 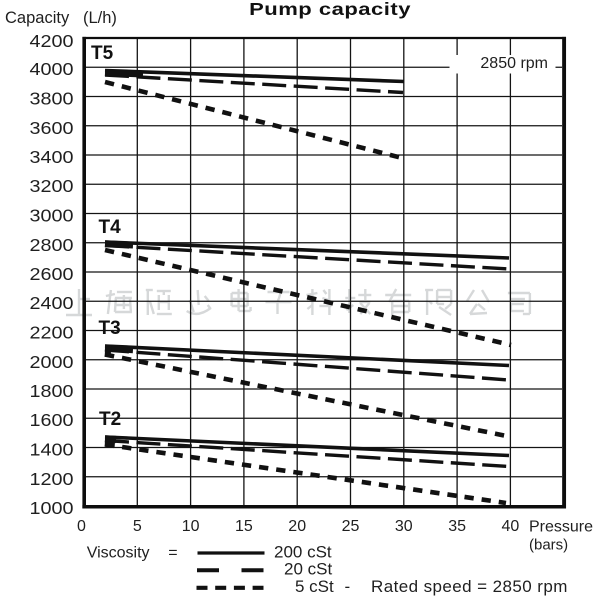 I want to click on svg-text: 2400, so click(x=52, y=303).